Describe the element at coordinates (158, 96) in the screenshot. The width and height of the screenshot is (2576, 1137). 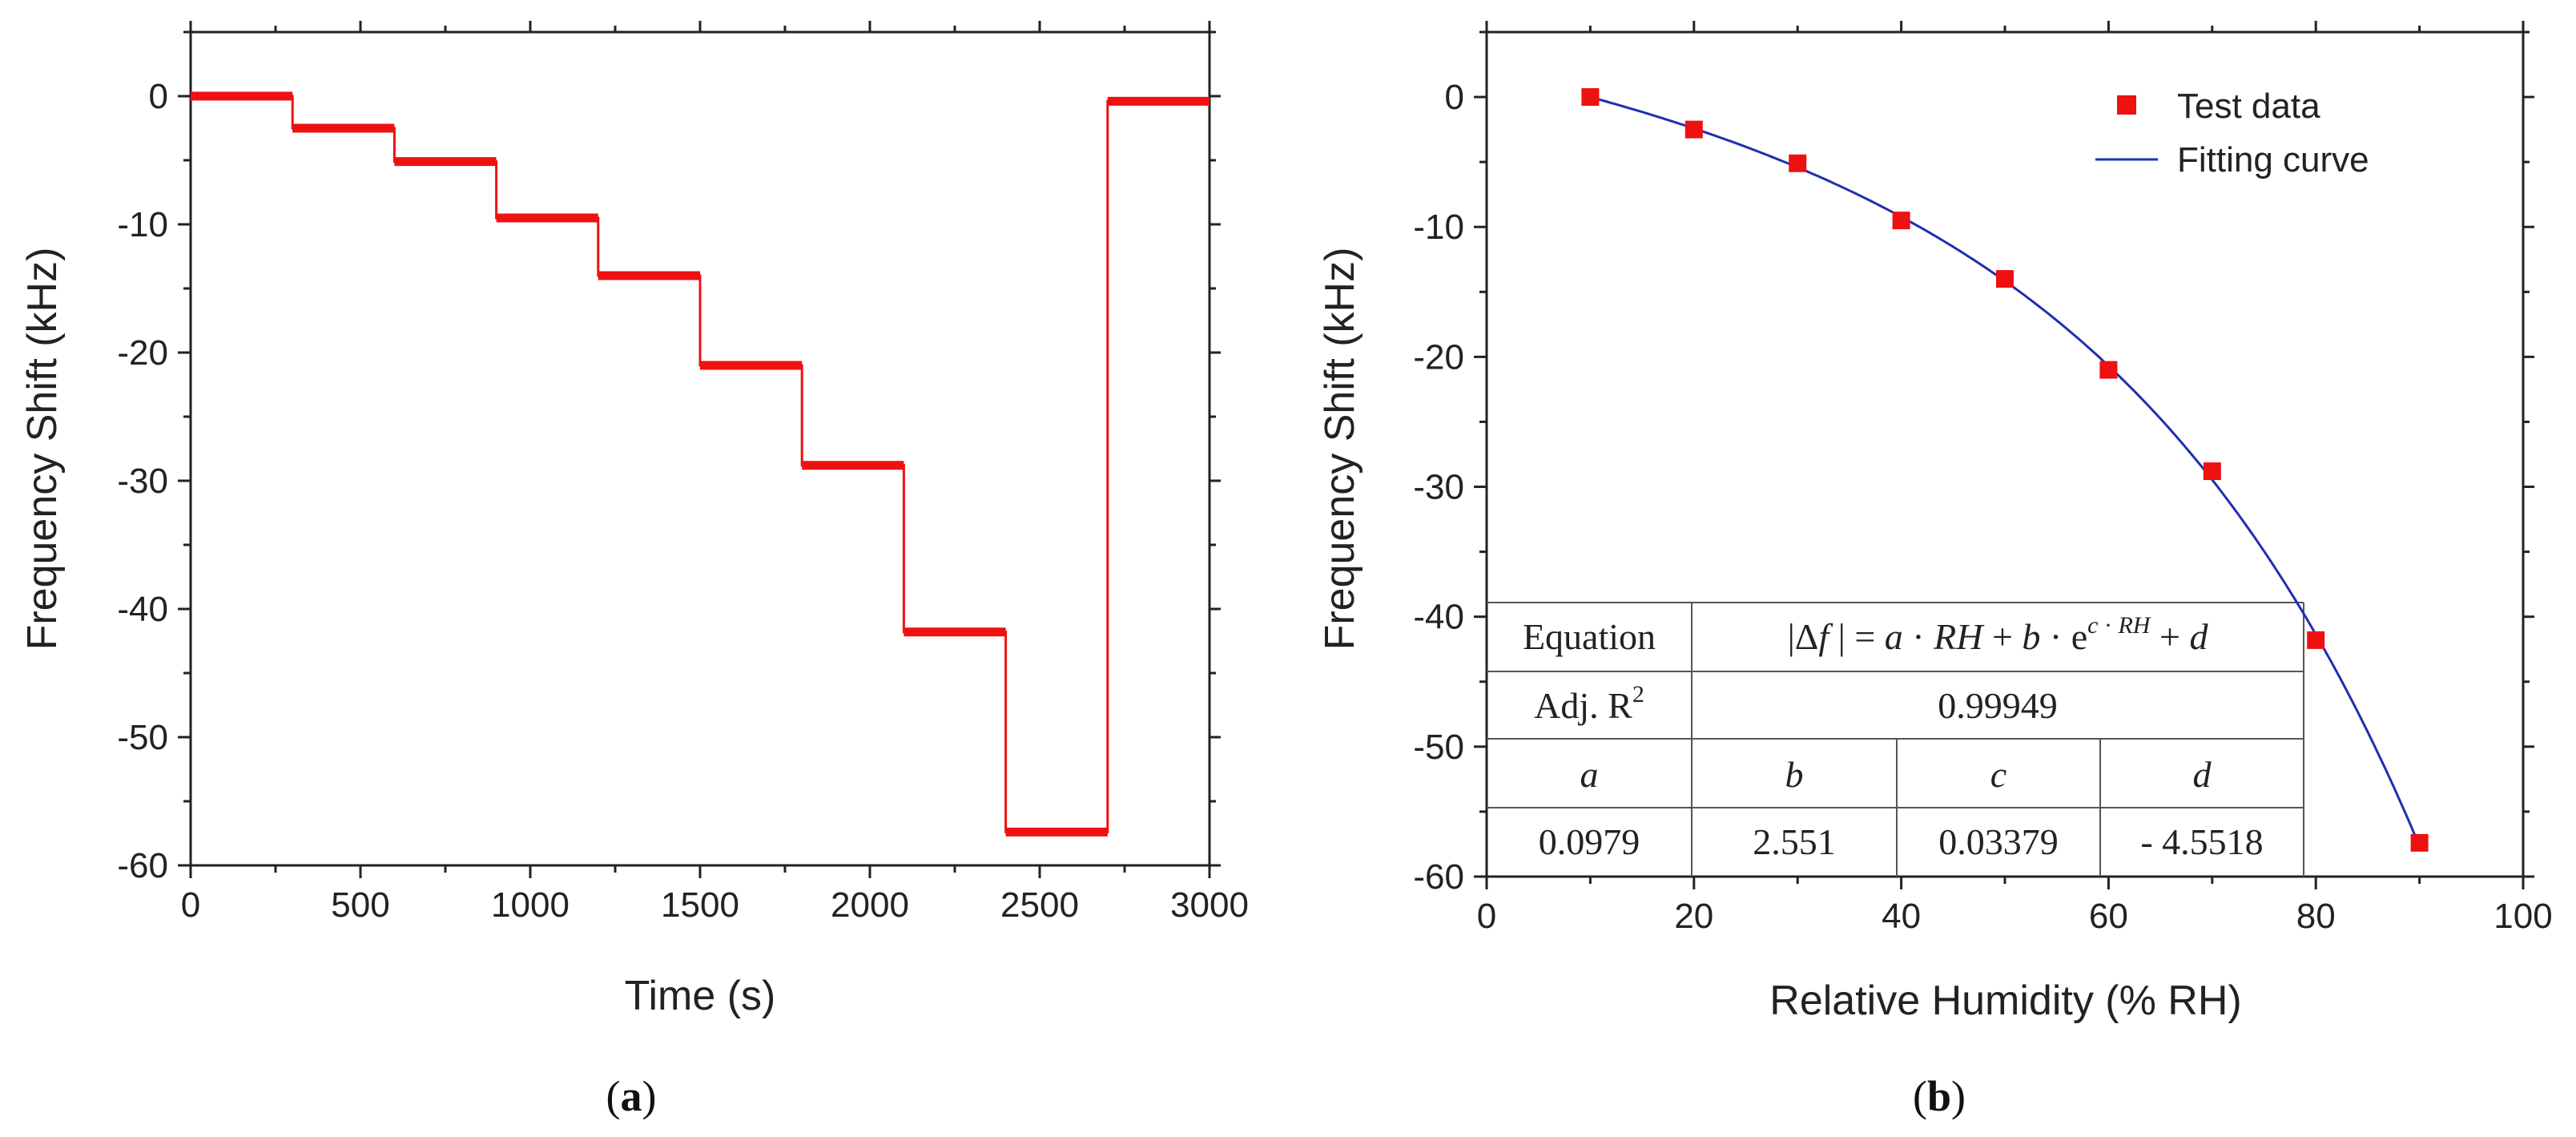
I see `chart-a-y-tick-label: 0` at that location.